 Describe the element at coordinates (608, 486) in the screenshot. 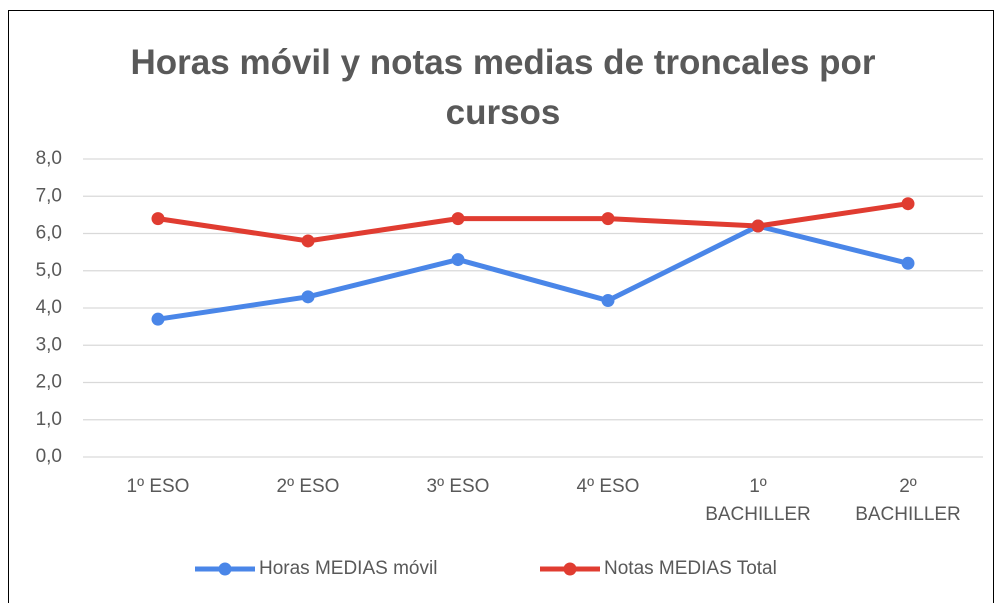

I see `x-tick-label: 4º ESO` at that location.